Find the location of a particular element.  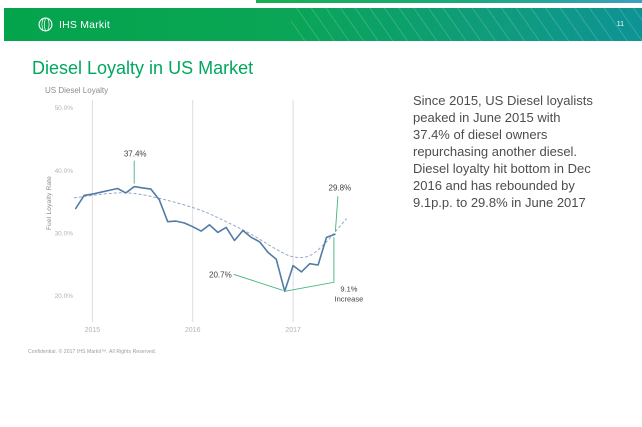

brand-lockup: IHS Markit is located at coordinates (74, 24).